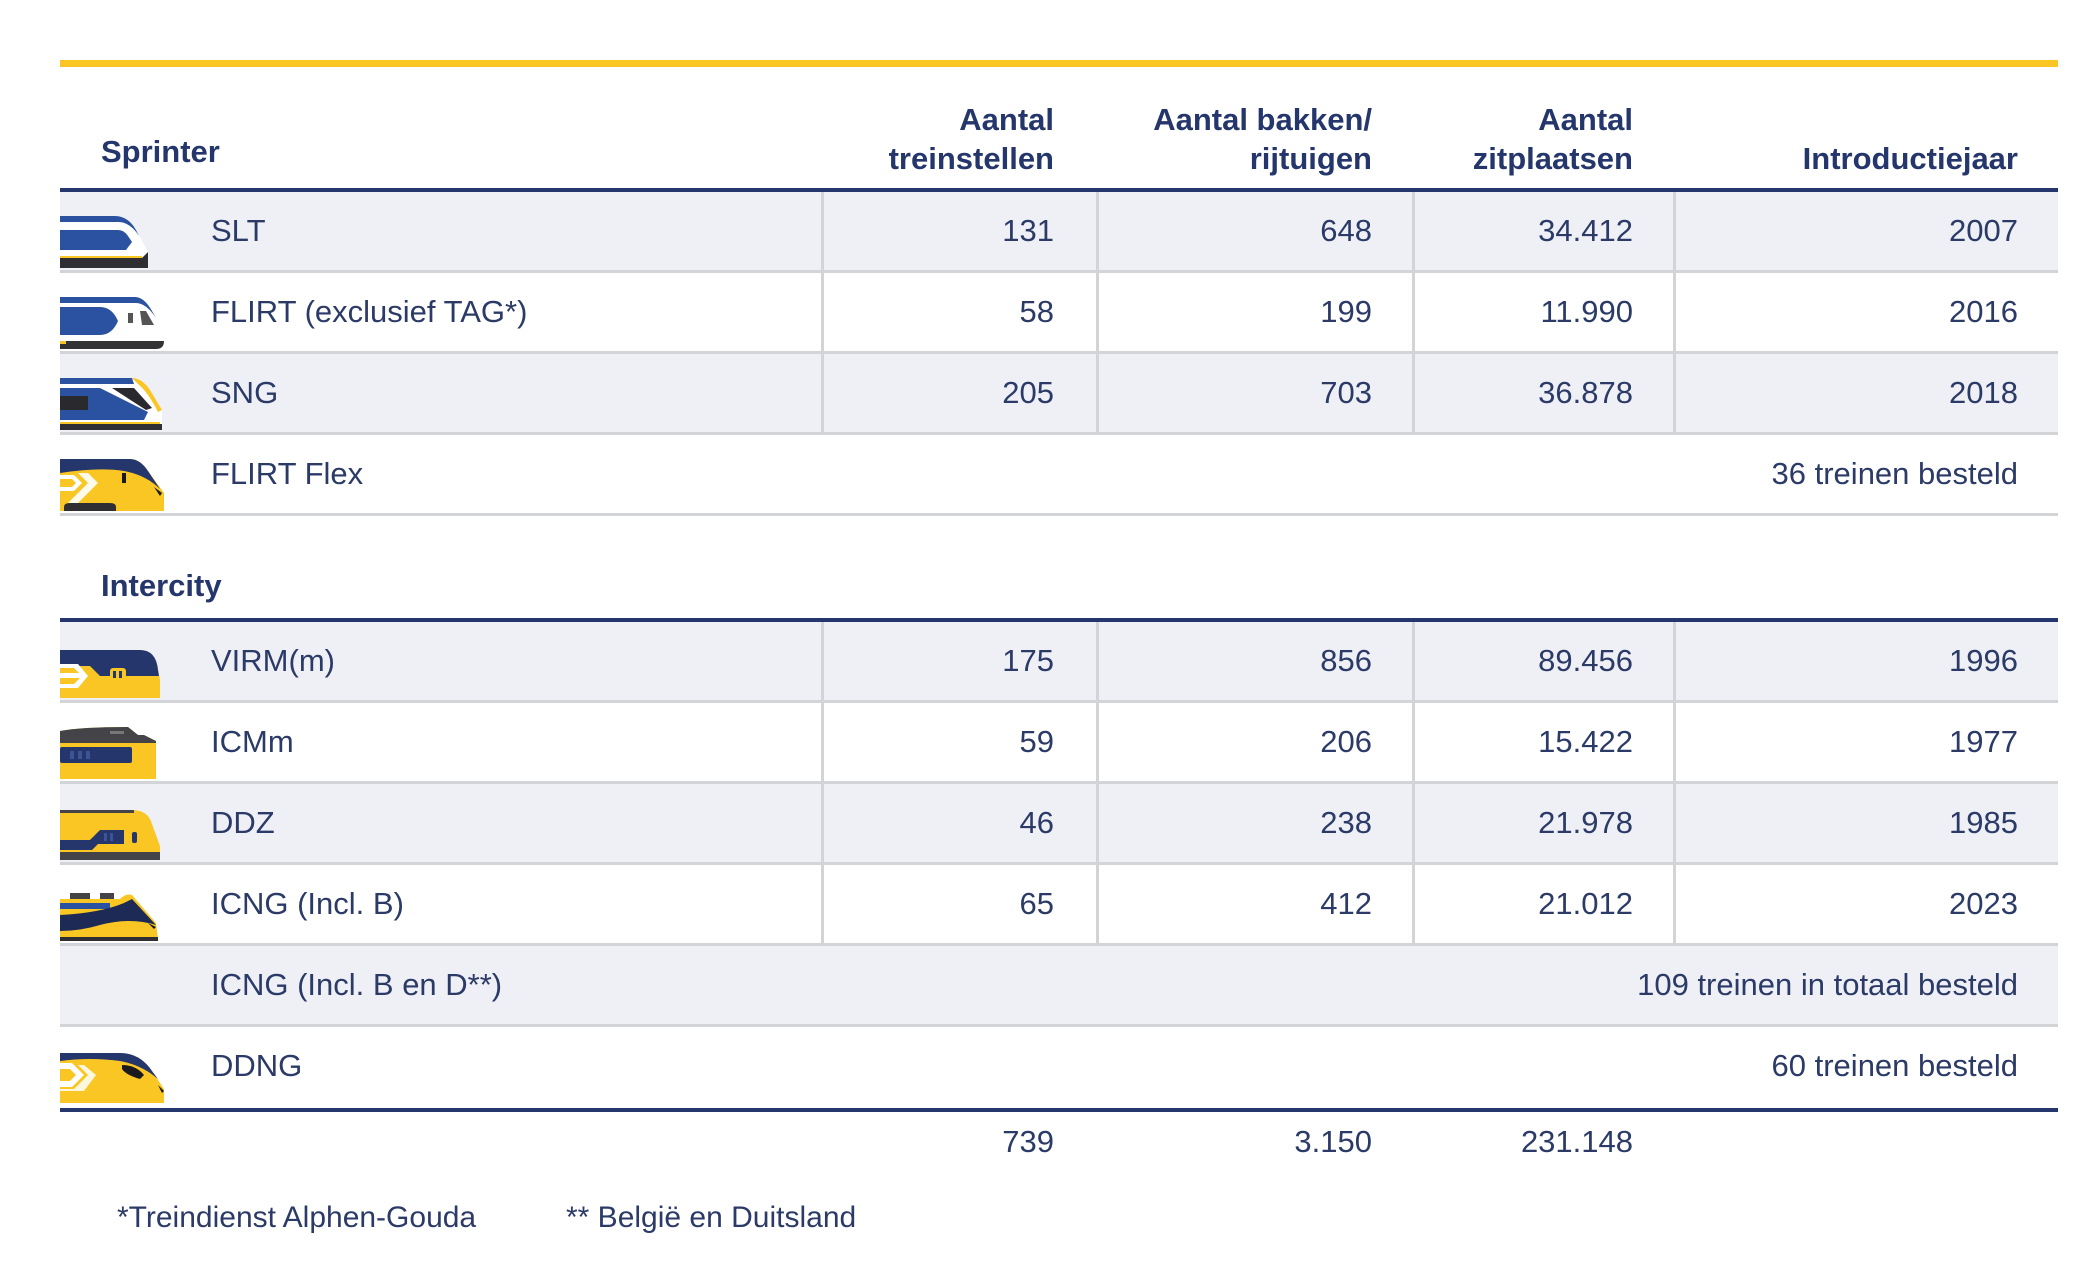 The width and height of the screenshot is (2100, 1278). What do you see at coordinates (1059, 1066) in the screenshot?
I see `table-row: DDNG 60 treinen besteld` at bounding box center [1059, 1066].